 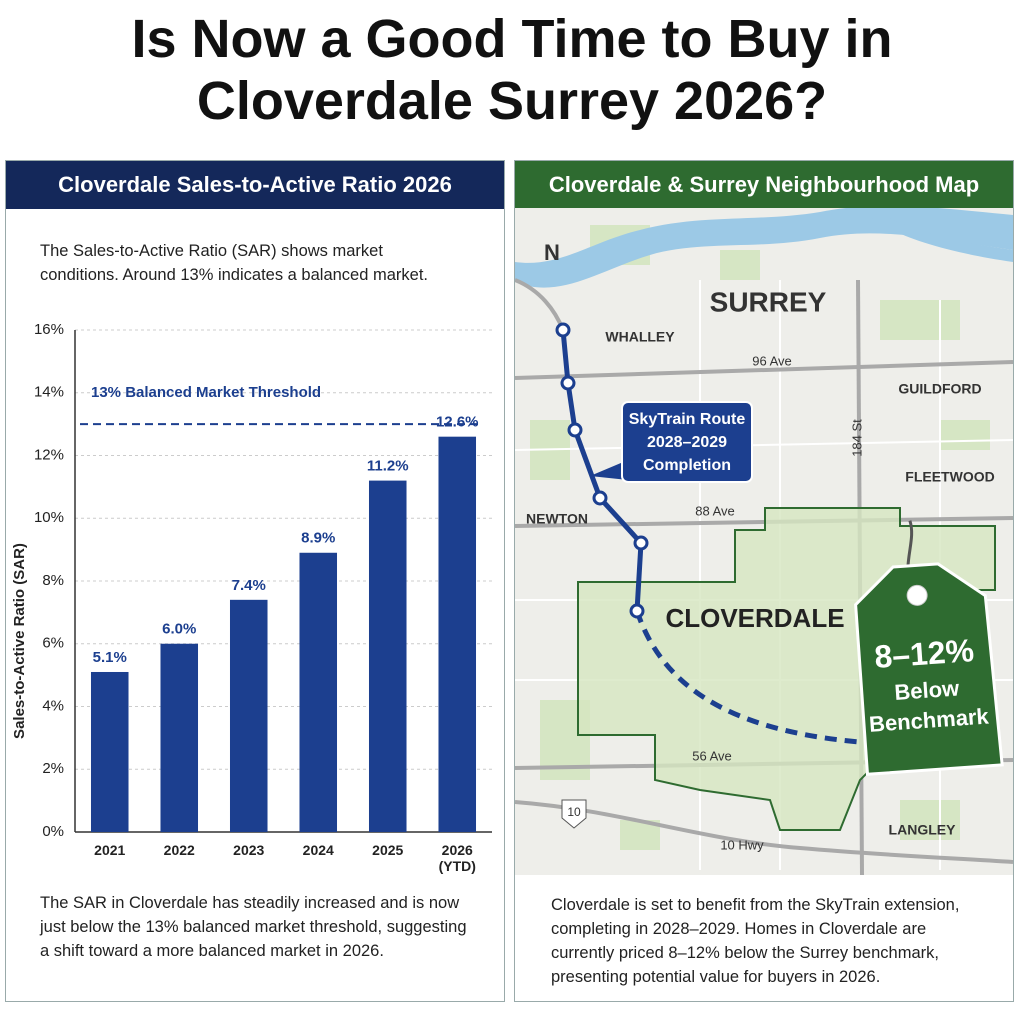 I want to click on x-tick-label: 2025, so click(x=388, y=850).